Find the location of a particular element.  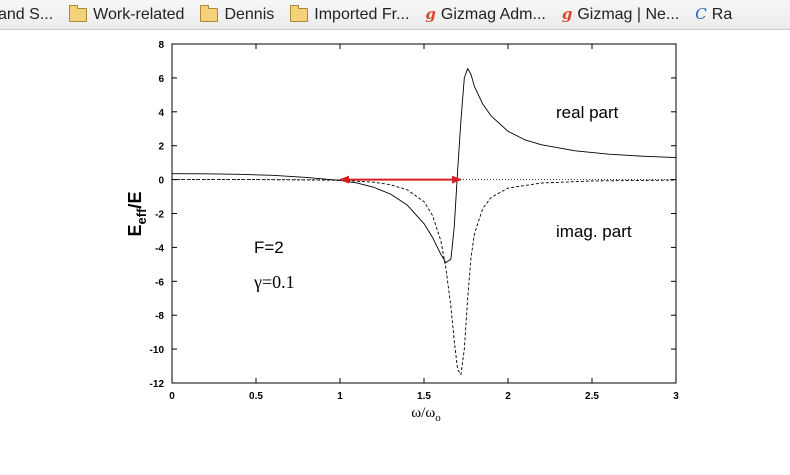

bookmark-label: Work-related is located at coordinates (139, 14).